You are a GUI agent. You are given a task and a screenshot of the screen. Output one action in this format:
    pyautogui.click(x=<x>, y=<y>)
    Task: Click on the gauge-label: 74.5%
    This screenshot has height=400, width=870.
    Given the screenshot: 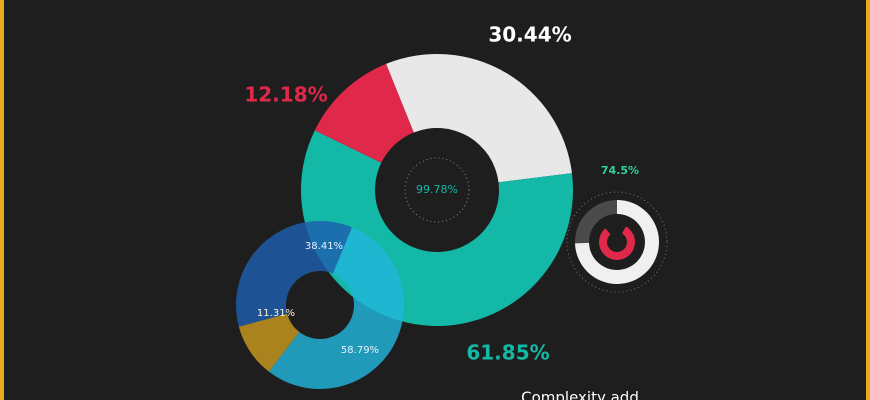 What is the action you would take?
    pyautogui.click(x=620, y=170)
    